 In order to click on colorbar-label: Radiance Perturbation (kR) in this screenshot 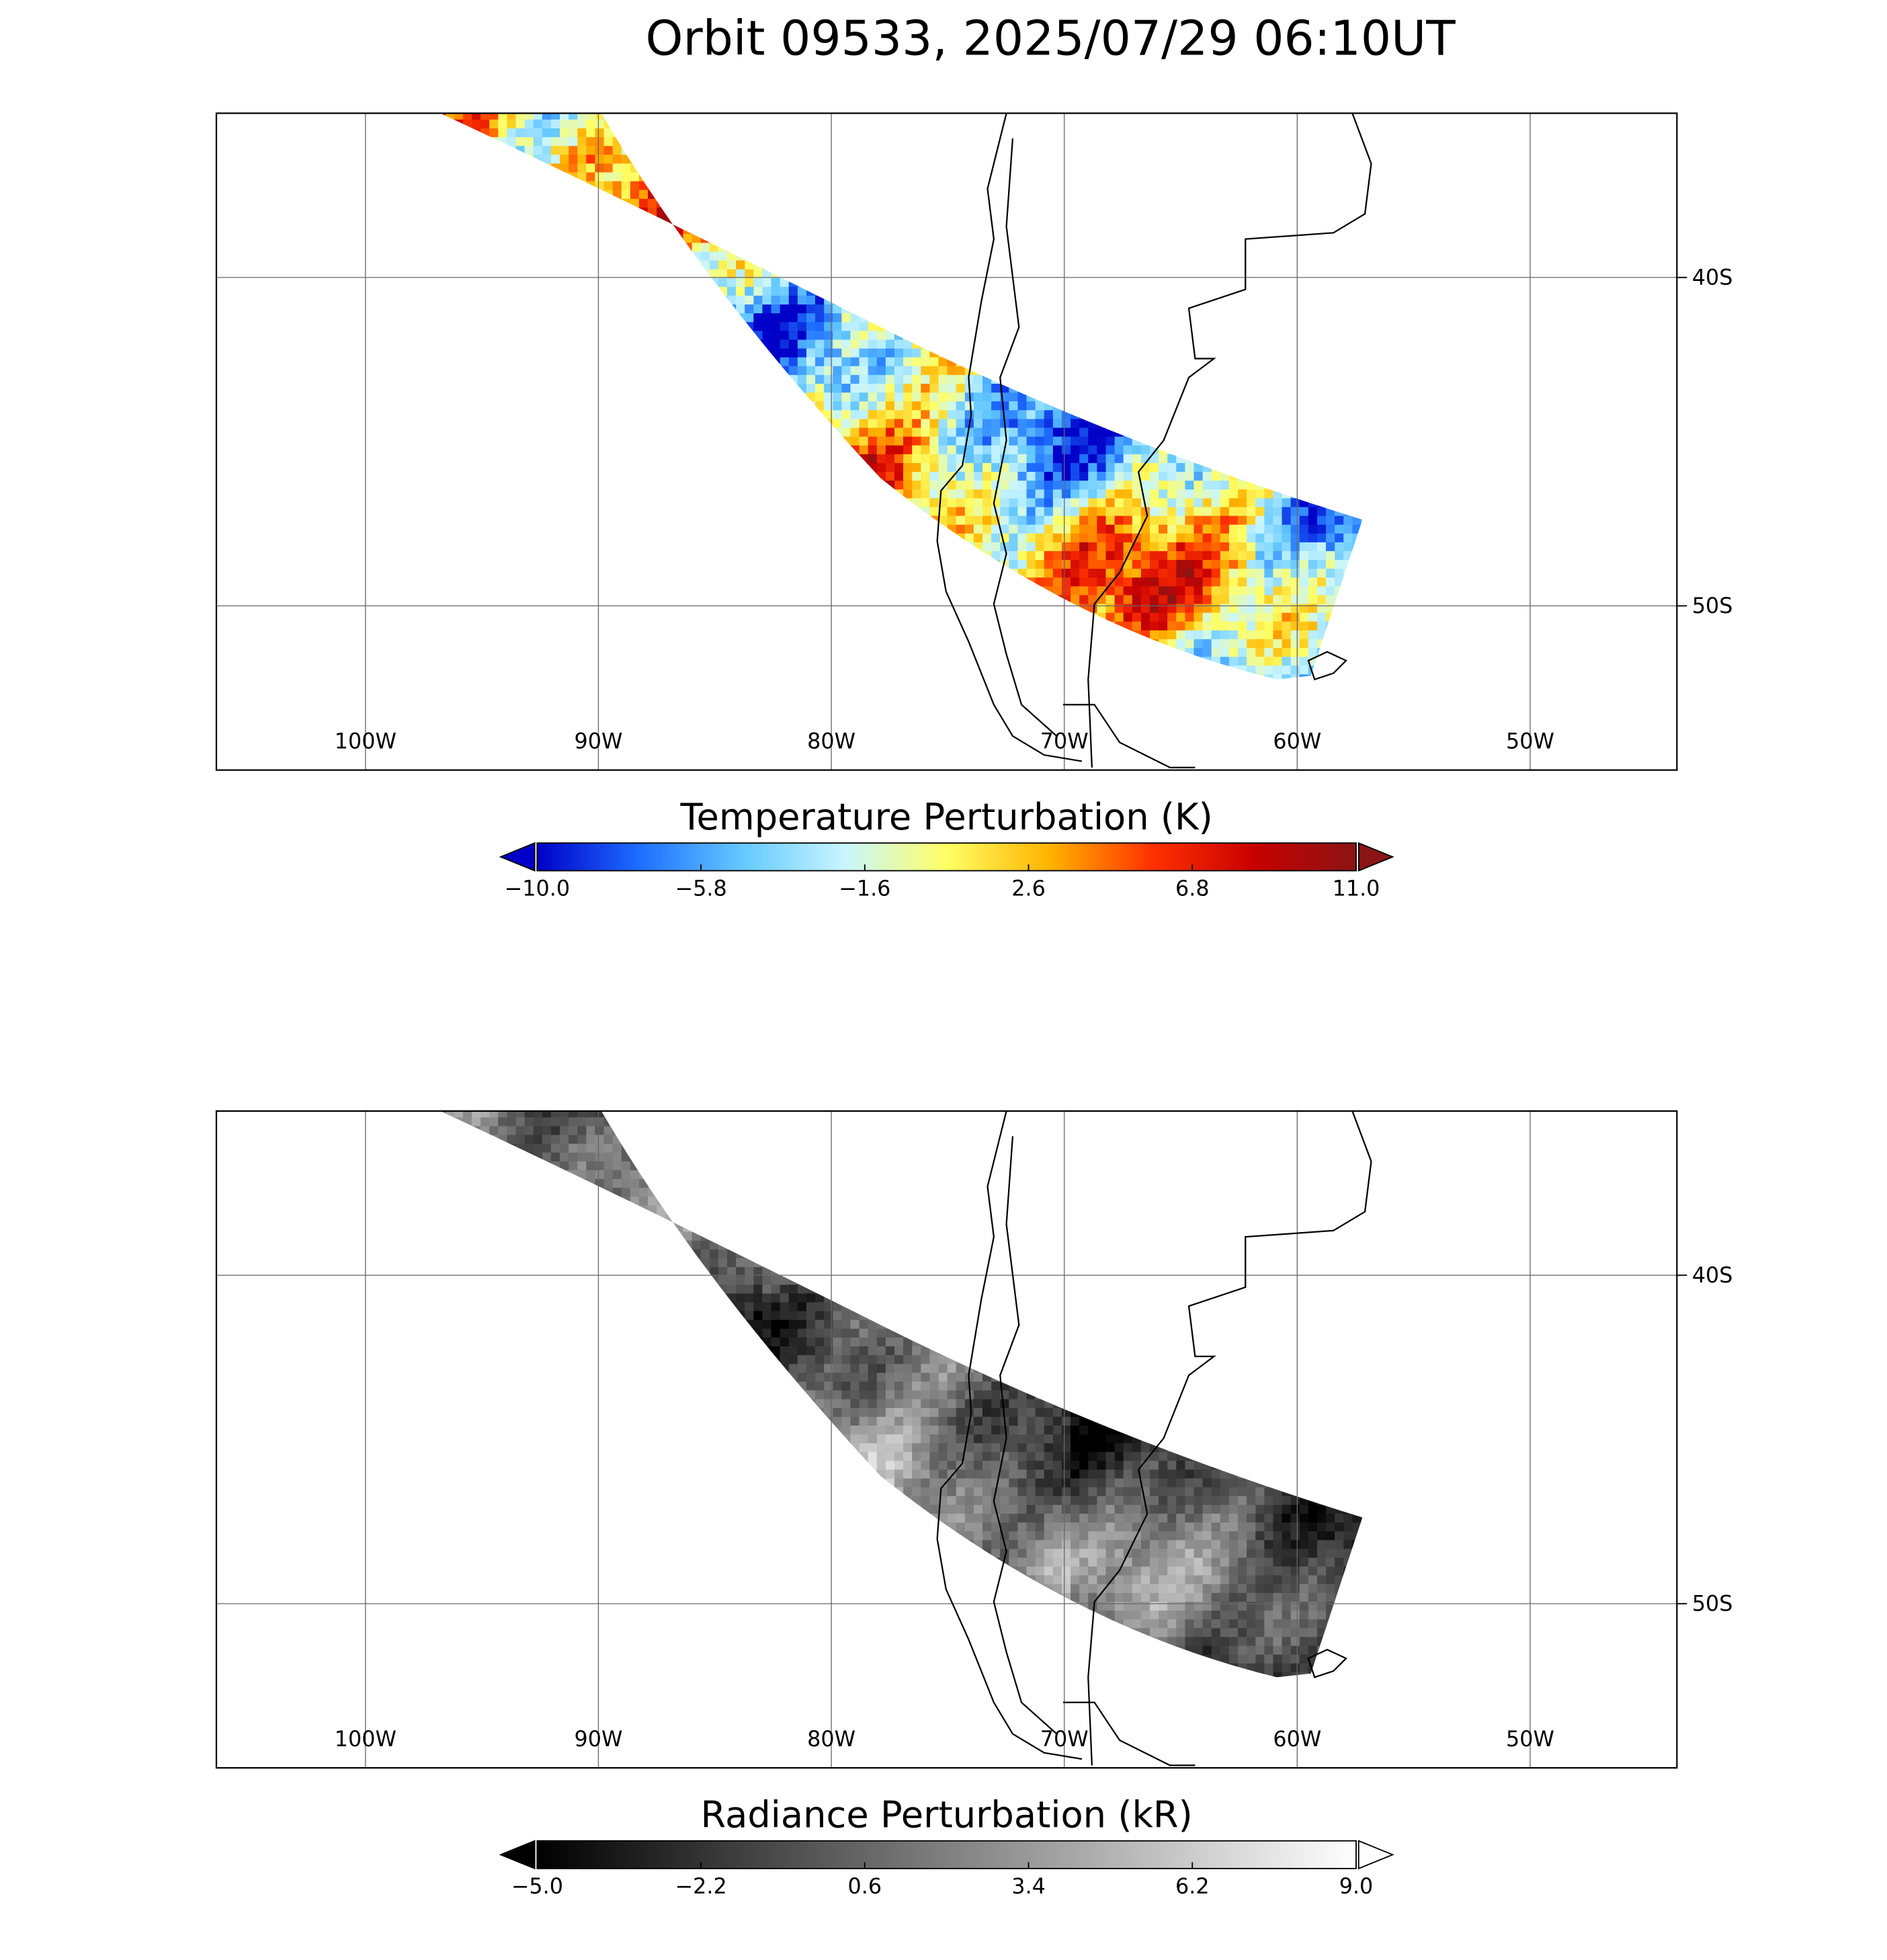, I will do `click(947, 1815)`.